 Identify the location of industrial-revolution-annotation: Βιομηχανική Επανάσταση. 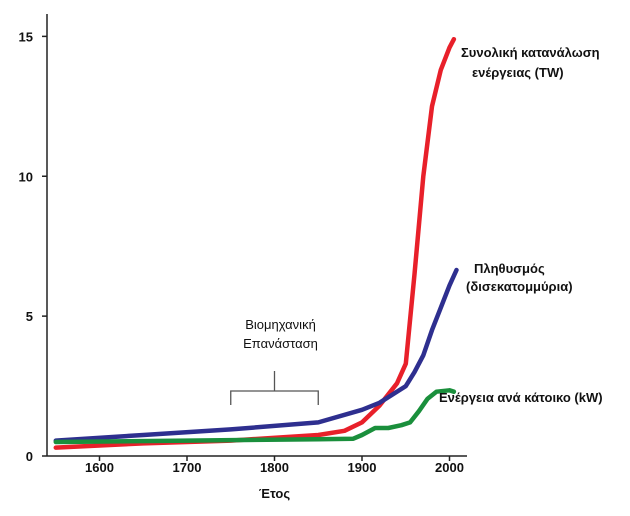
(274, 361).